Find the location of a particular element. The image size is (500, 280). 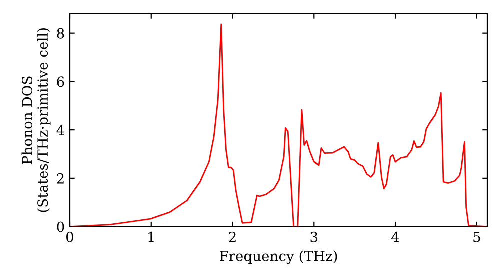

x-tick-label: 1 is located at coordinates (151, 237).